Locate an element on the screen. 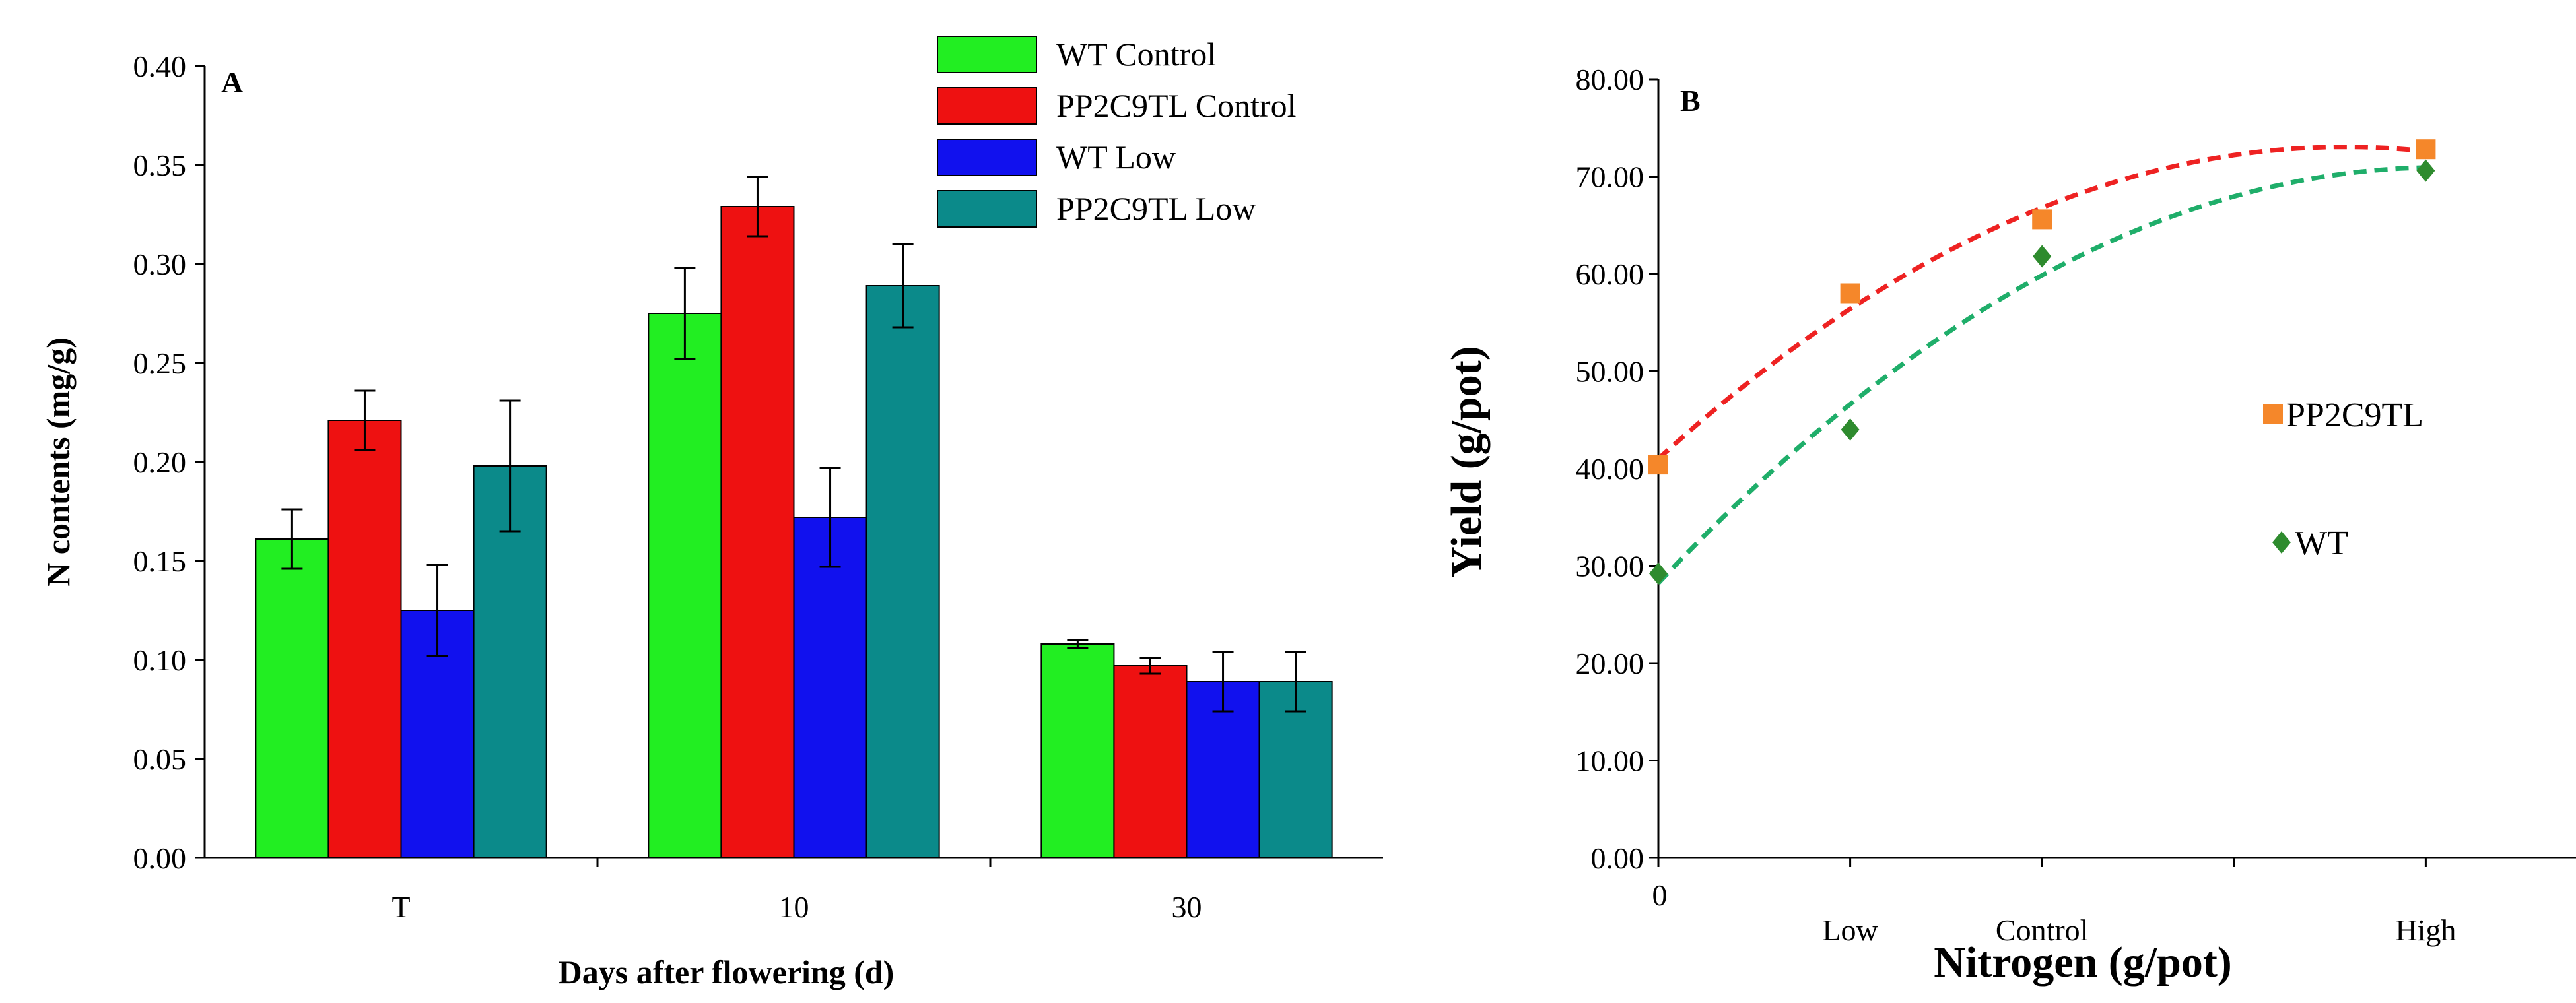 Image resolution: width=2576 pixels, height=1003 pixels. legend-label: PP2C9TL Control is located at coordinates (1176, 105).